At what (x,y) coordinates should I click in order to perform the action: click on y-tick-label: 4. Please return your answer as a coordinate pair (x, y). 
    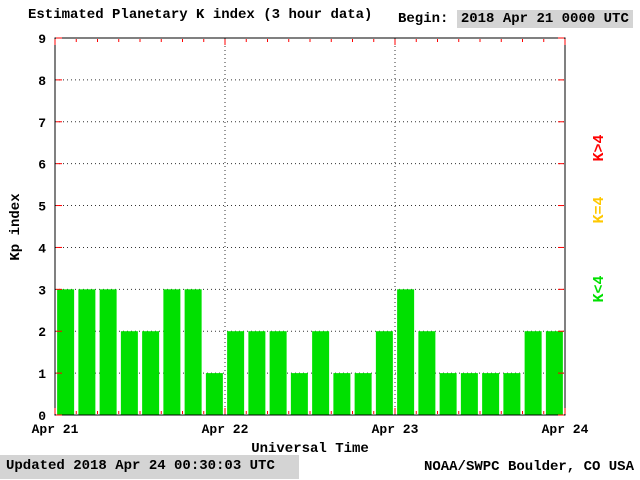
    Looking at the image, I should click on (42, 248).